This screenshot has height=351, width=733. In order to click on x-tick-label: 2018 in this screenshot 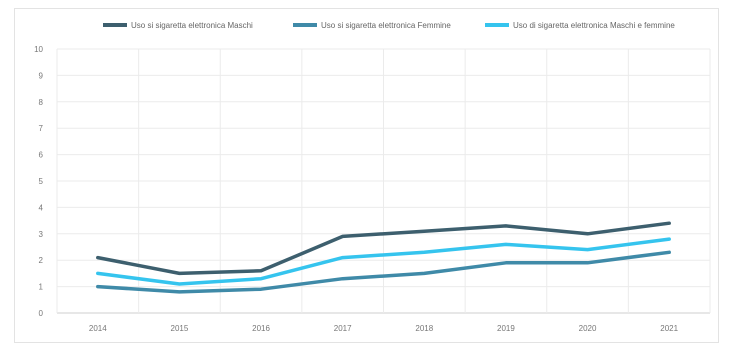, I will do `click(424, 328)`.